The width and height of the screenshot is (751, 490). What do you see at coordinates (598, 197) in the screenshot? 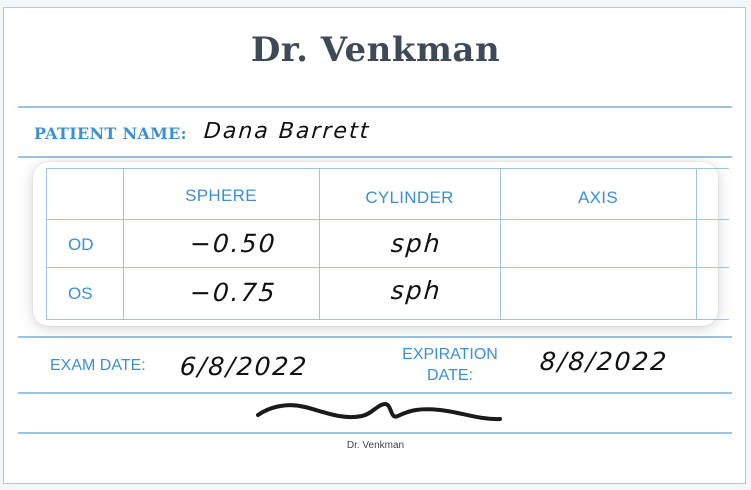
I see `column-header-axis: AXIS` at bounding box center [598, 197].